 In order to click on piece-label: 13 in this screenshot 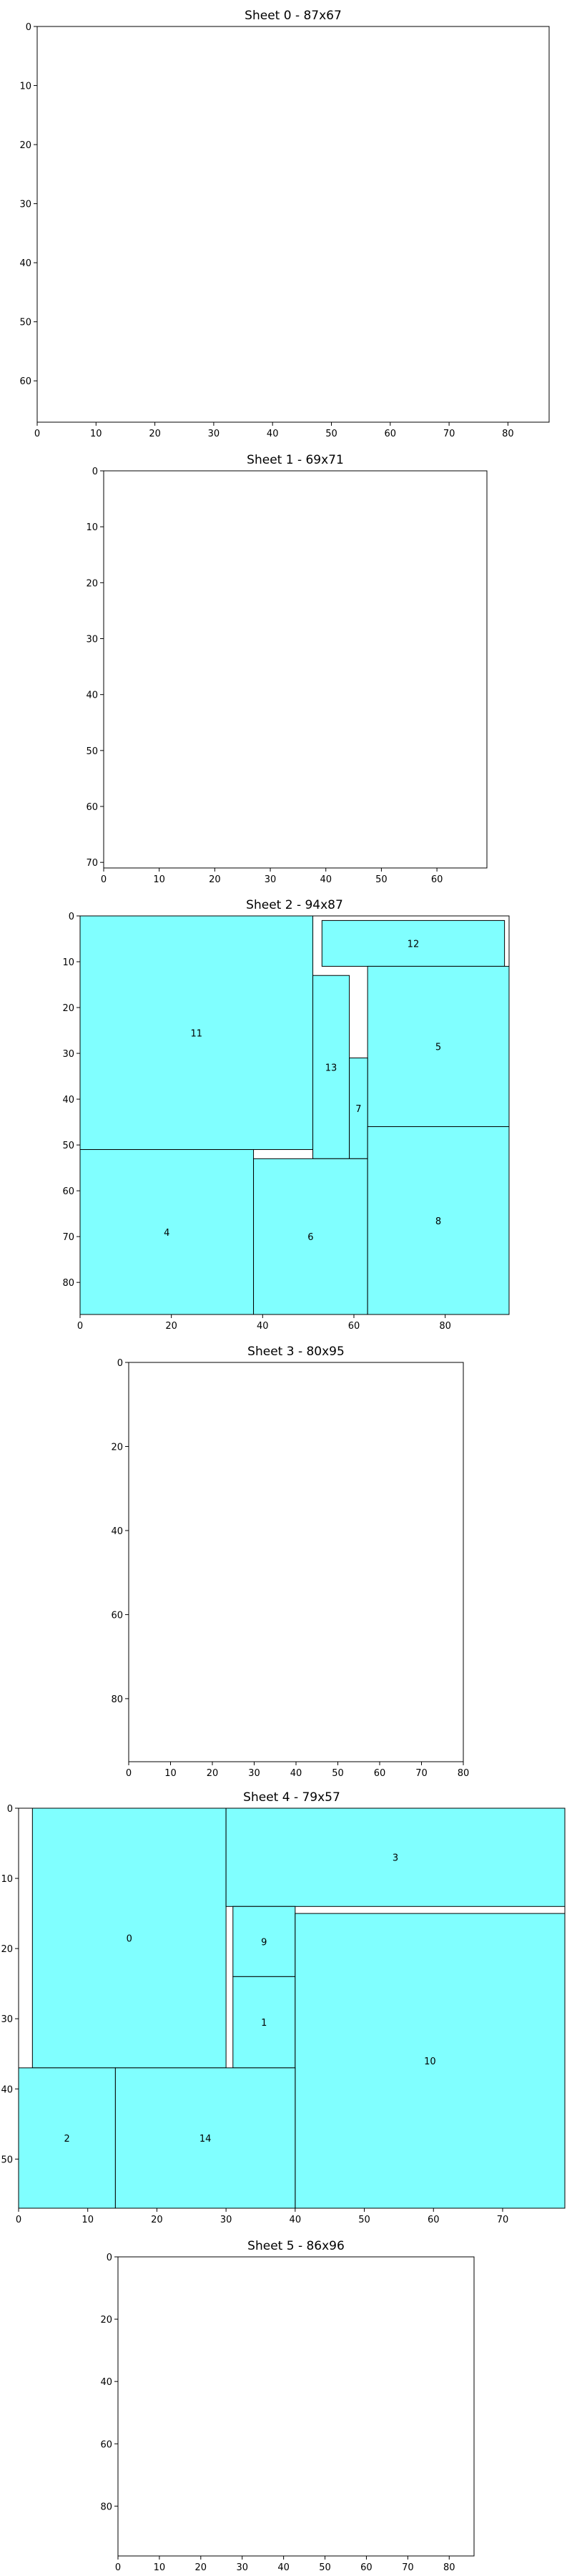, I will do `click(331, 1068)`.